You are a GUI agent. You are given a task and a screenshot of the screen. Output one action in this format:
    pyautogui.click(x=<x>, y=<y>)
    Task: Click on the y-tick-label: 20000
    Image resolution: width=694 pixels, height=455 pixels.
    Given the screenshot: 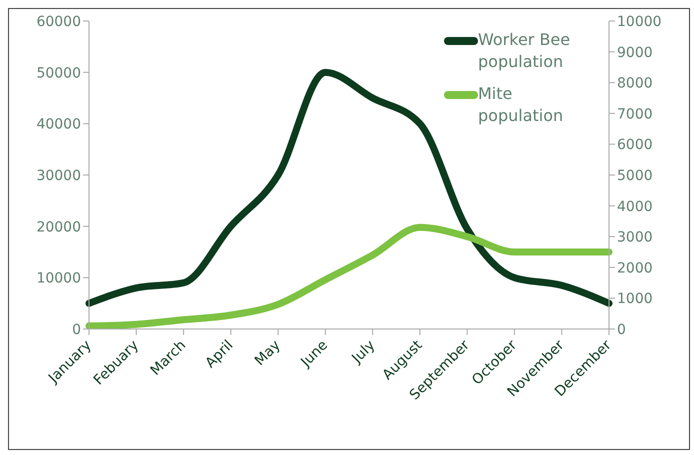 What is the action you would take?
    pyautogui.click(x=58, y=227)
    